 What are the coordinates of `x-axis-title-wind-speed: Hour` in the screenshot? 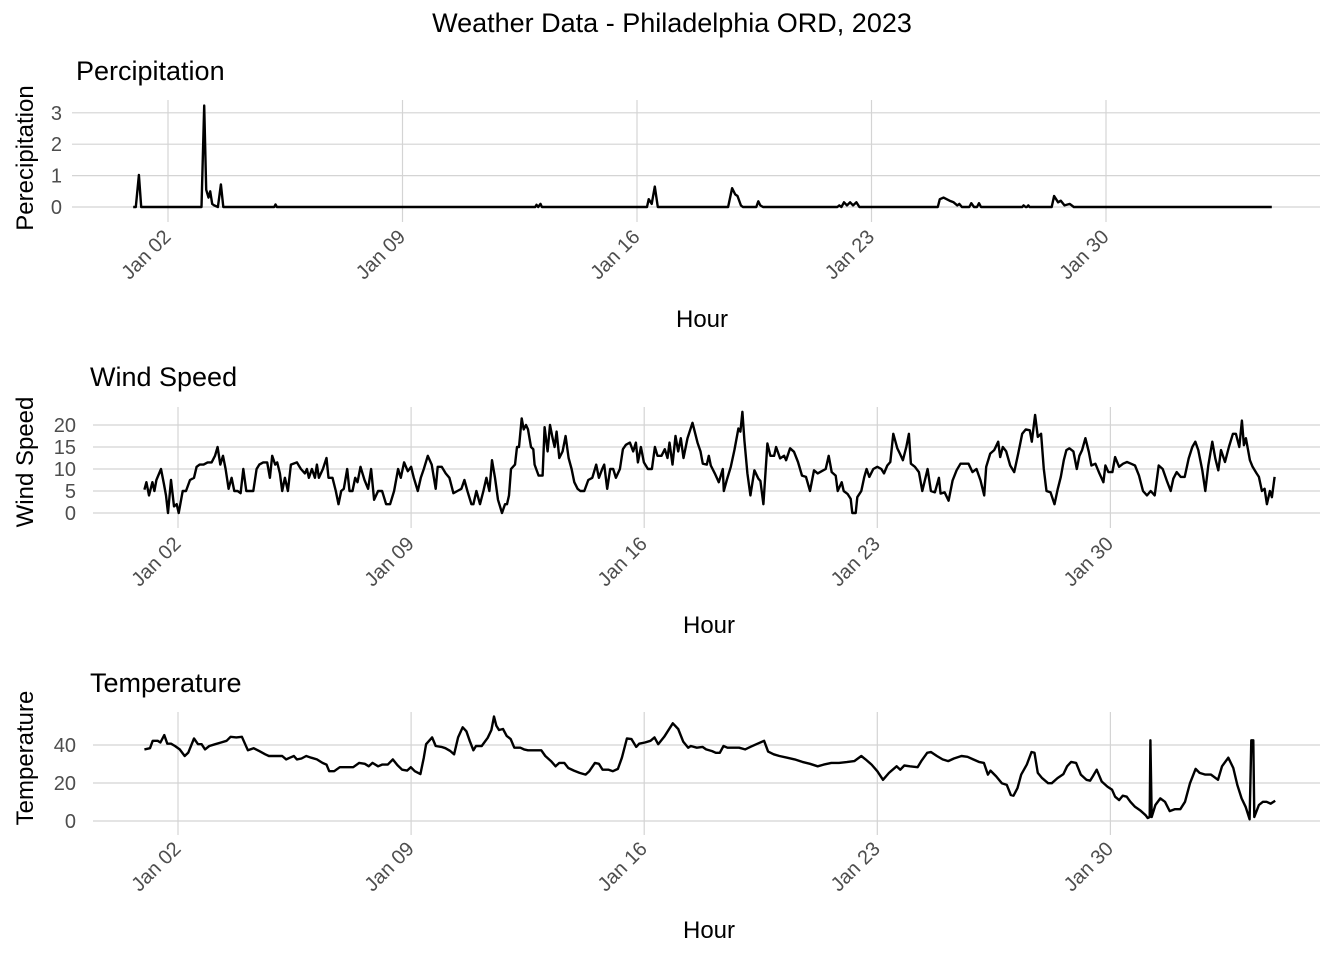 It's located at (709, 625).